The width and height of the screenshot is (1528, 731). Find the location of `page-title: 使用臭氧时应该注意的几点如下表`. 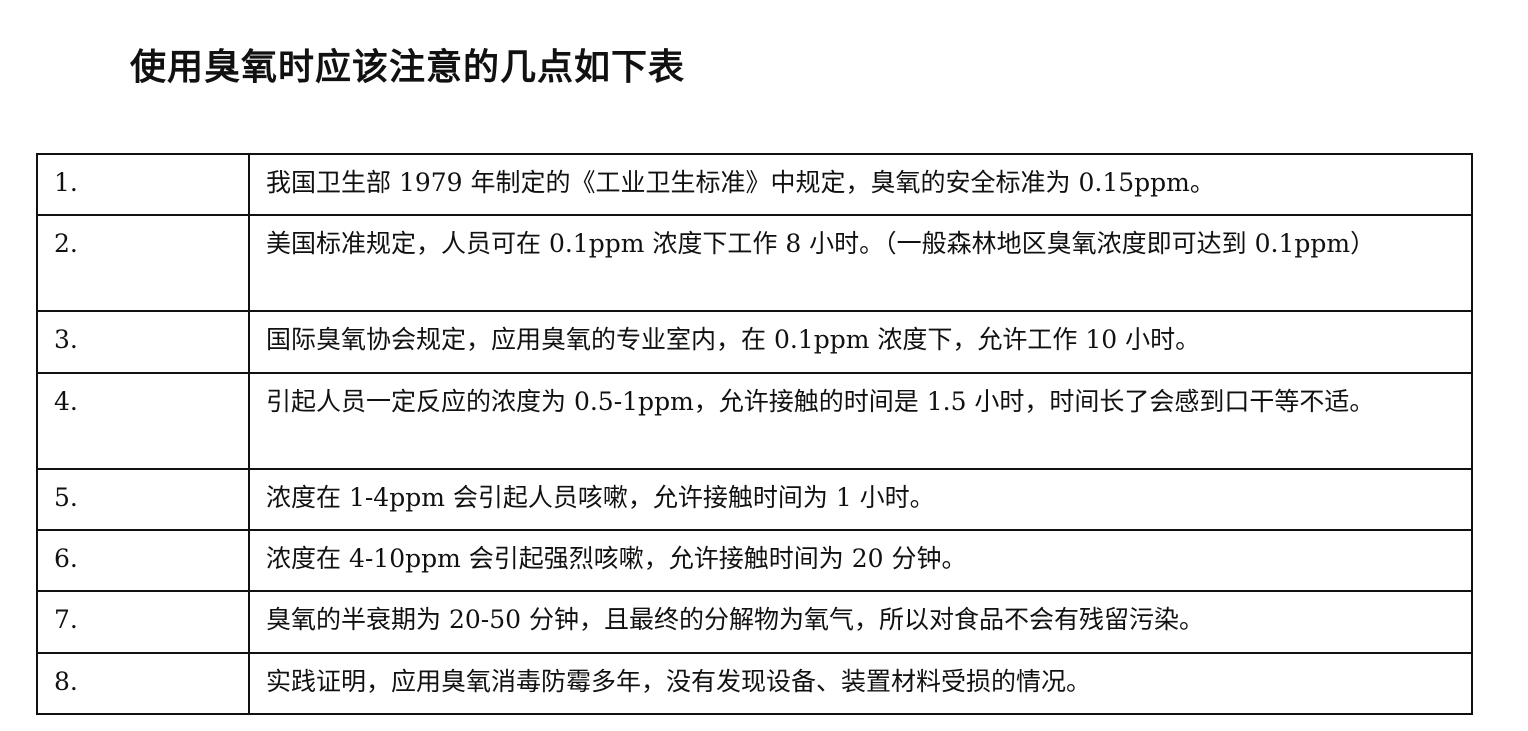

page-title: 使用臭氧时应该注意的几点如下表 is located at coordinates (408, 67).